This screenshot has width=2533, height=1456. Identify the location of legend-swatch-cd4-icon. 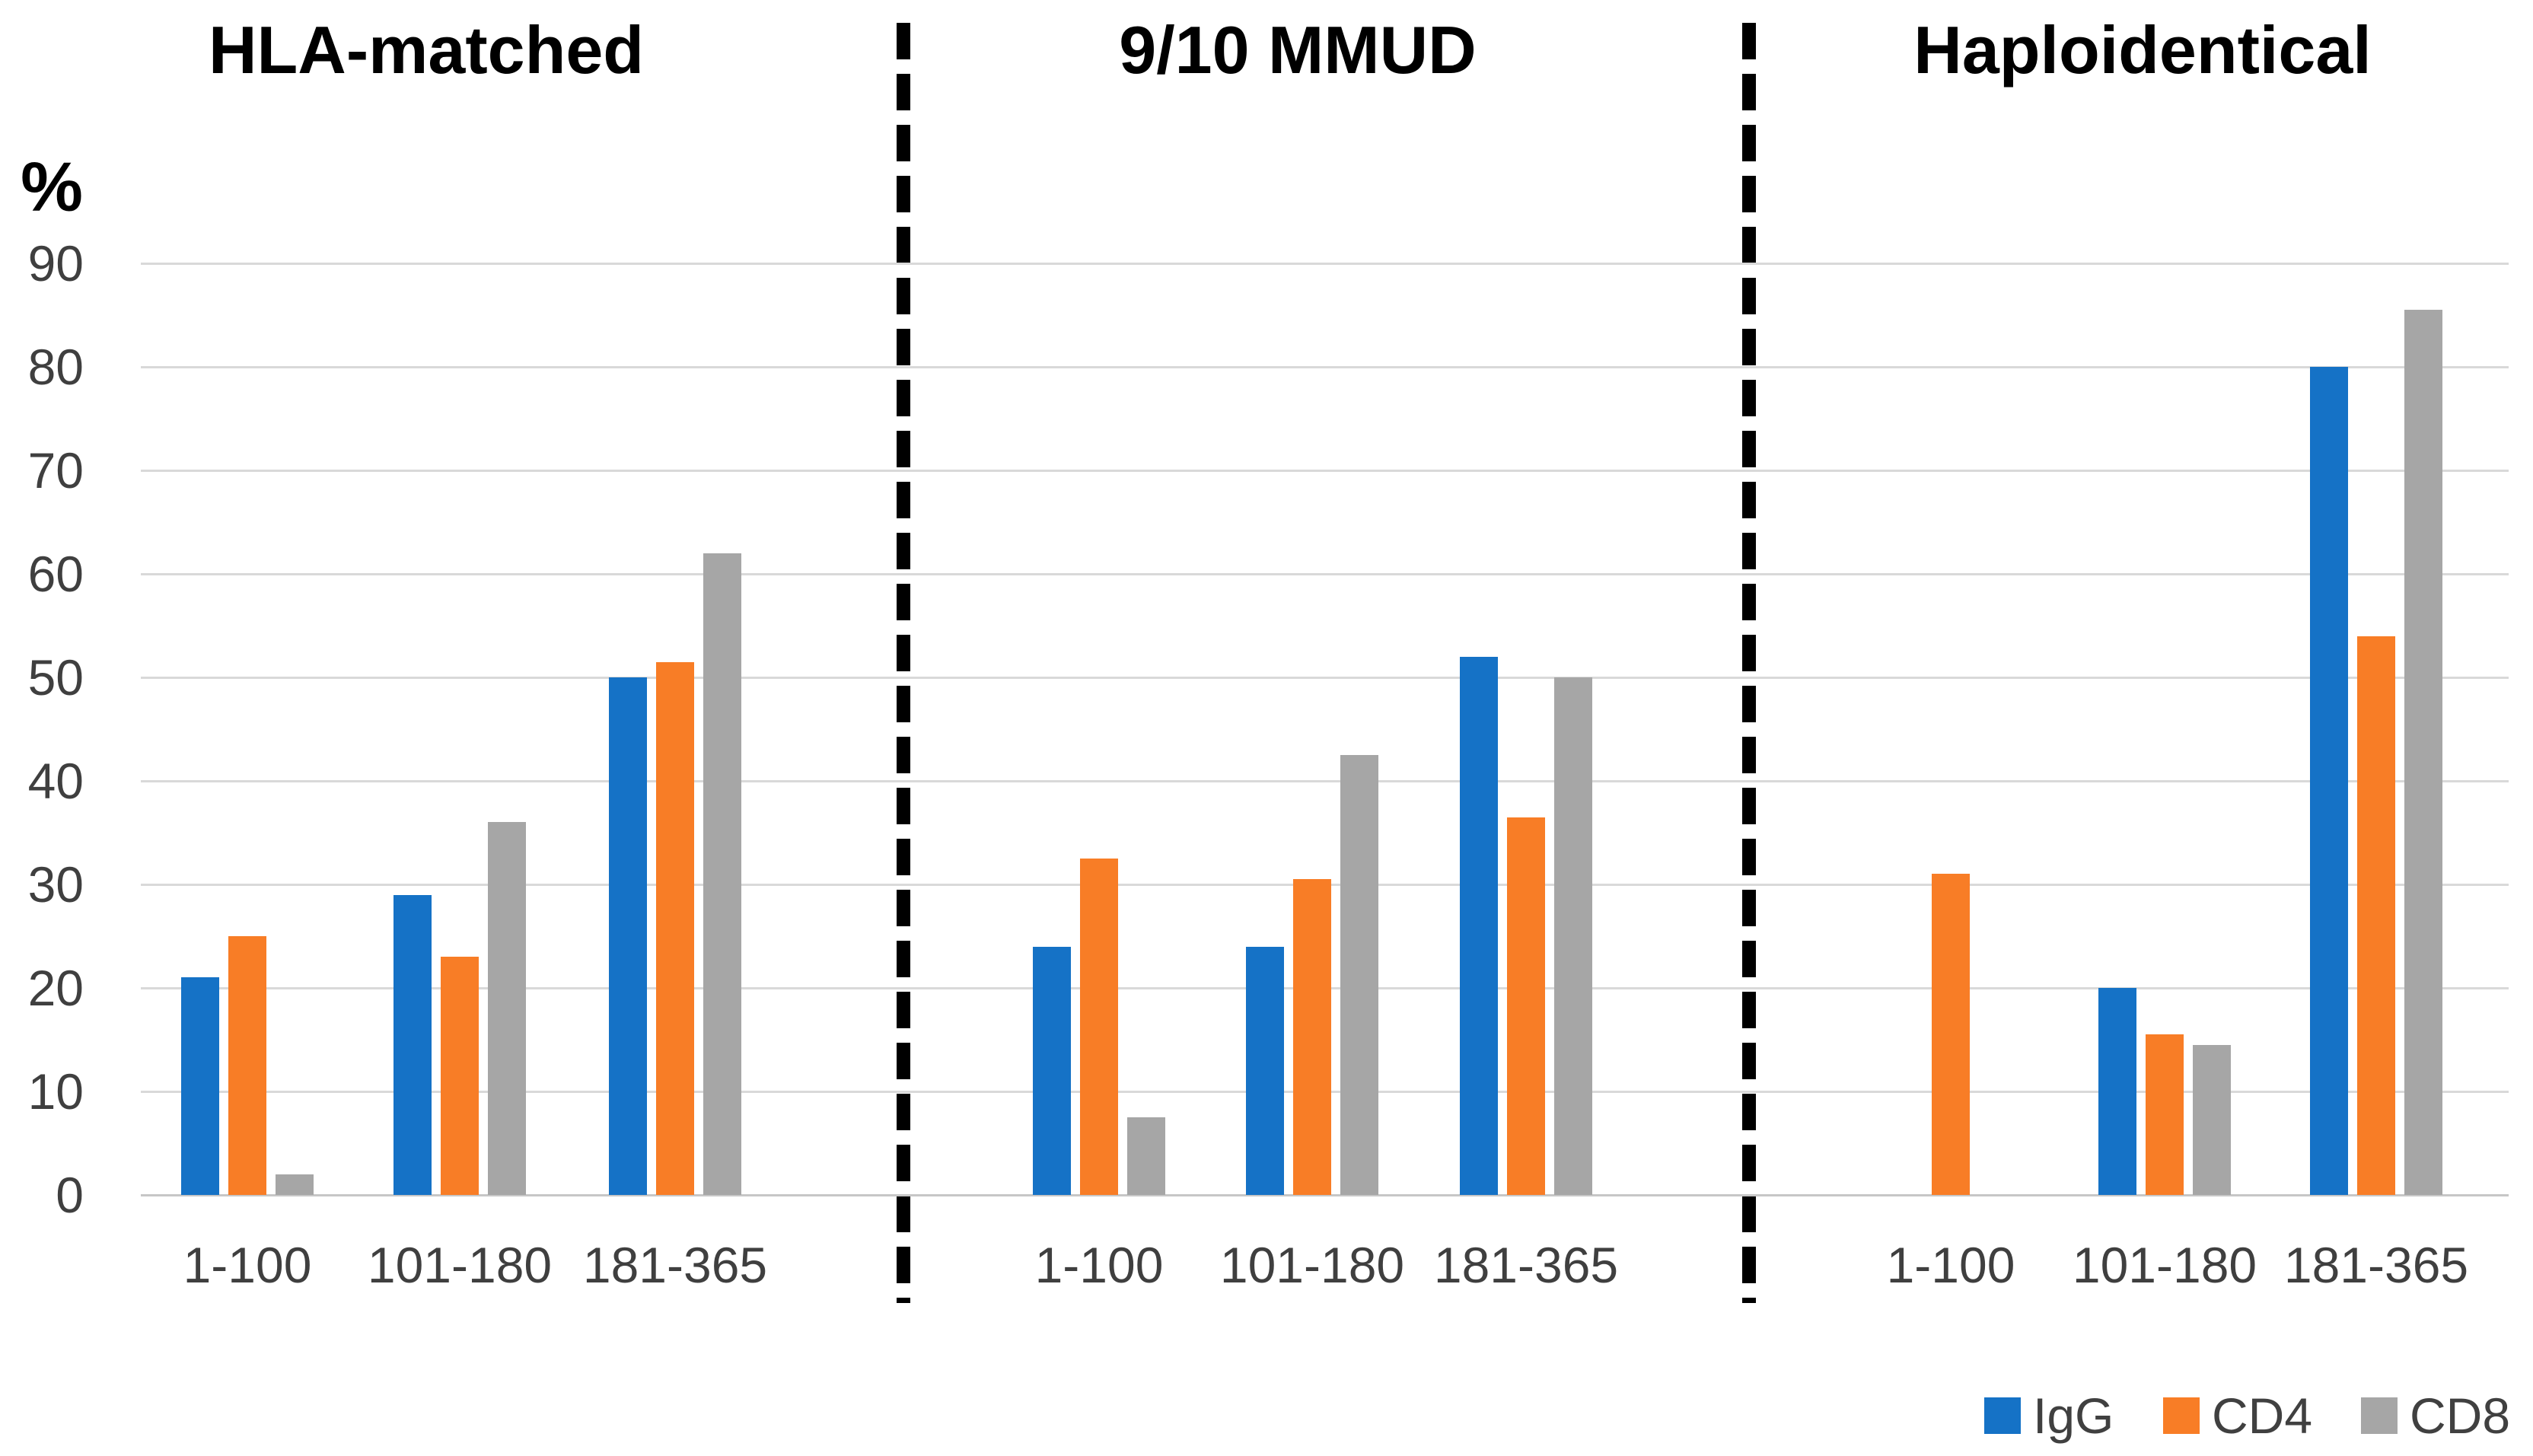
(2181, 1415).